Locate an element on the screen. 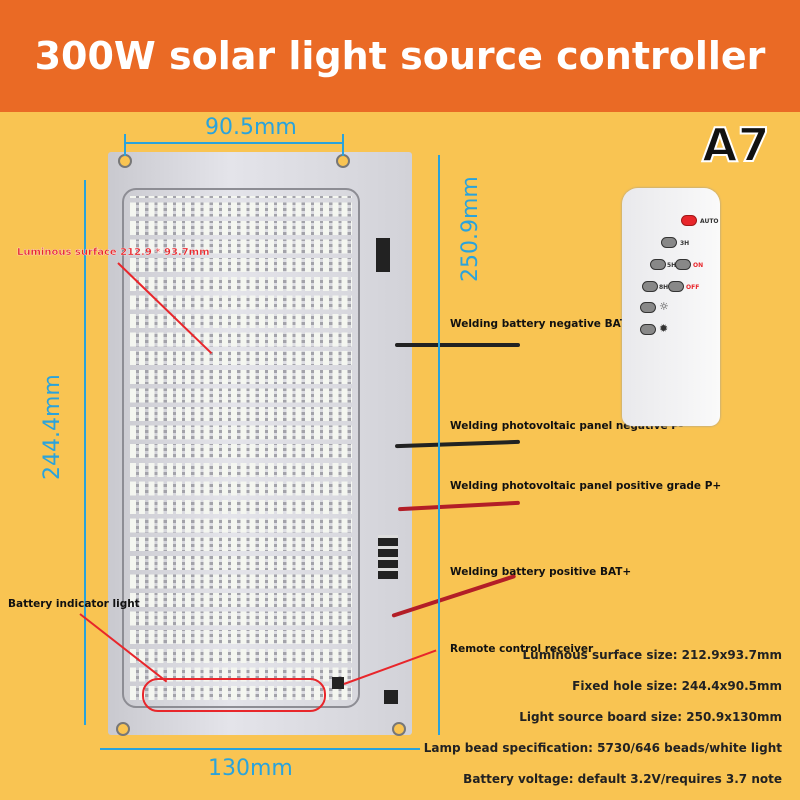 The width and height of the screenshot is (800, 800). brightness-up-button is located at coordinates (648, 329).